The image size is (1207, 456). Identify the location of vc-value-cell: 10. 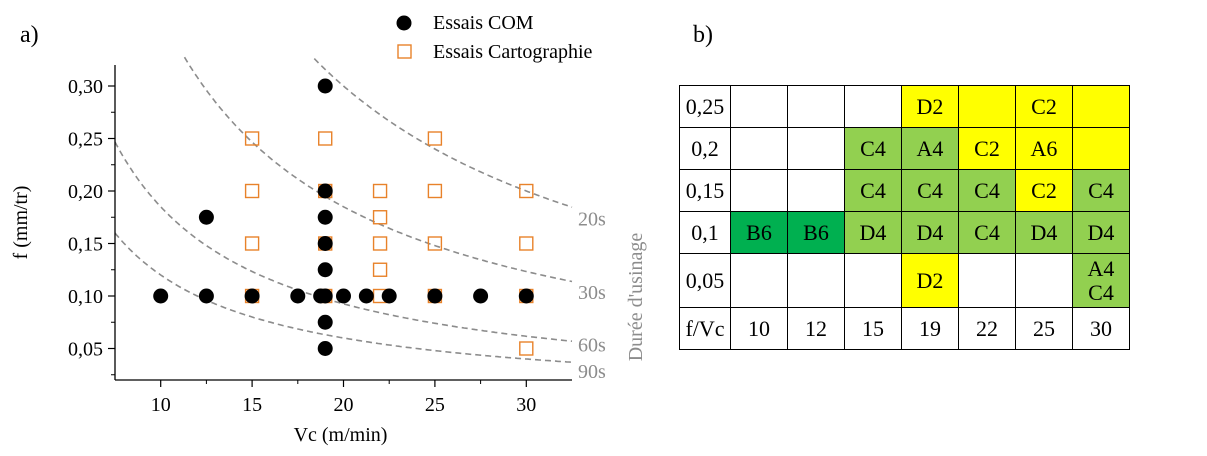
(759, 328).